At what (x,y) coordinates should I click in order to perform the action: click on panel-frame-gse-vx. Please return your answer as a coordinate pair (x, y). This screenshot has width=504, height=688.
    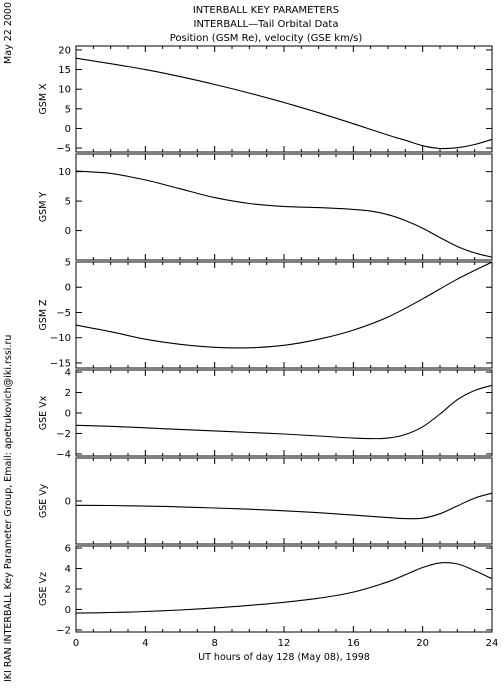
    Looking at the image, I should click on (284, 413).